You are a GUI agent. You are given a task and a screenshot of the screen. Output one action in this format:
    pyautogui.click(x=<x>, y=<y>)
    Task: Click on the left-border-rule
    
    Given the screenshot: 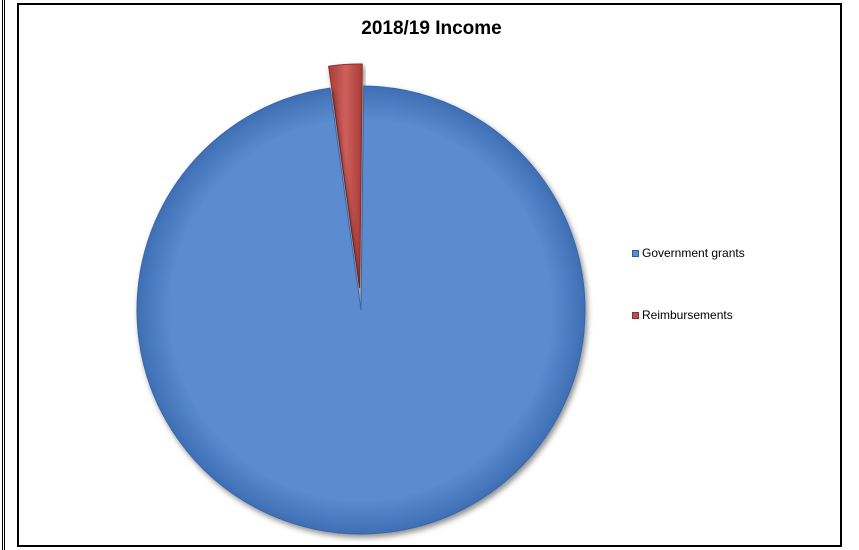 What is the action you would take?
    pyautogui.click(x=3, y=275)
    